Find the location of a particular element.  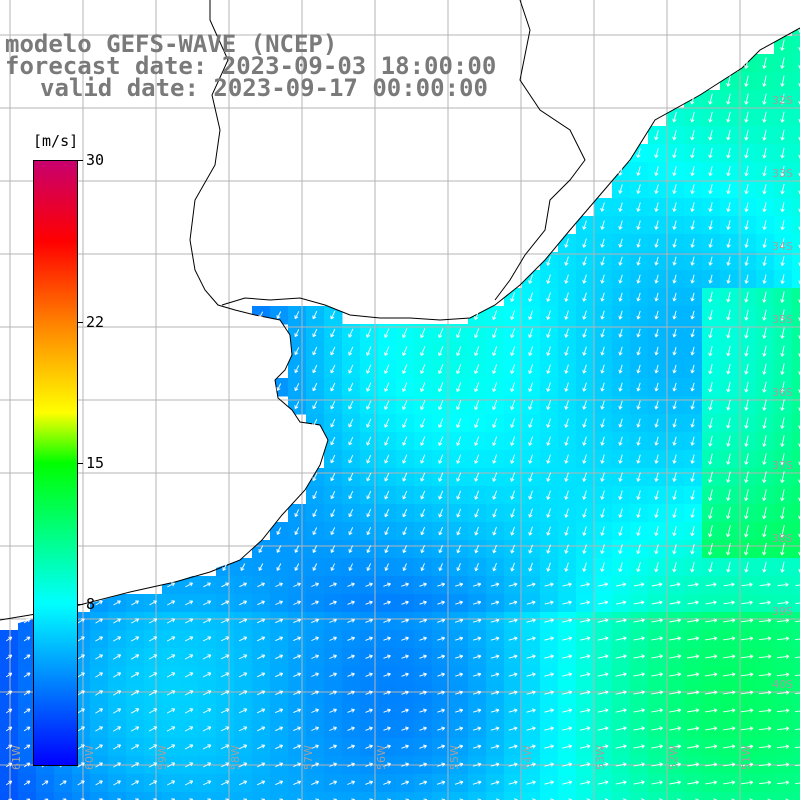

colorbar-tick-label: 22 is located at coordinates (95, 321).